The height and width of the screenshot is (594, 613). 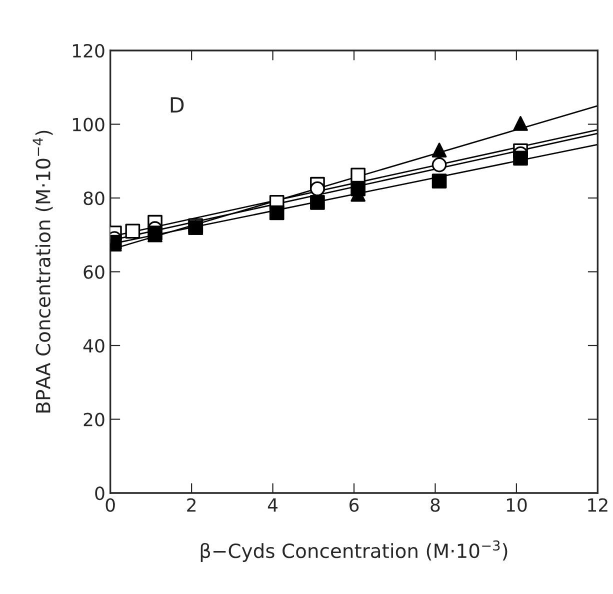 I want to click on y-tick-label: 0, so click(x=99, y=493).